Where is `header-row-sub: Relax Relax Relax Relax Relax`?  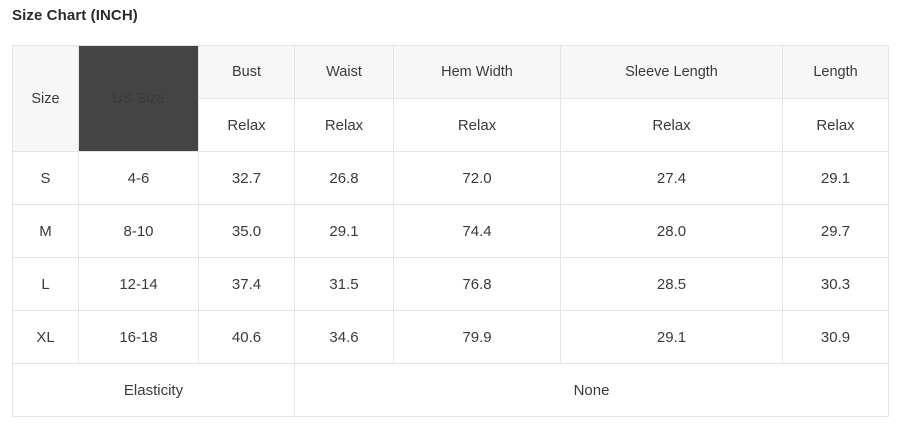 header-row-sub: Relax Relax Relax Relax Relax is located at coordinates (451, 125).